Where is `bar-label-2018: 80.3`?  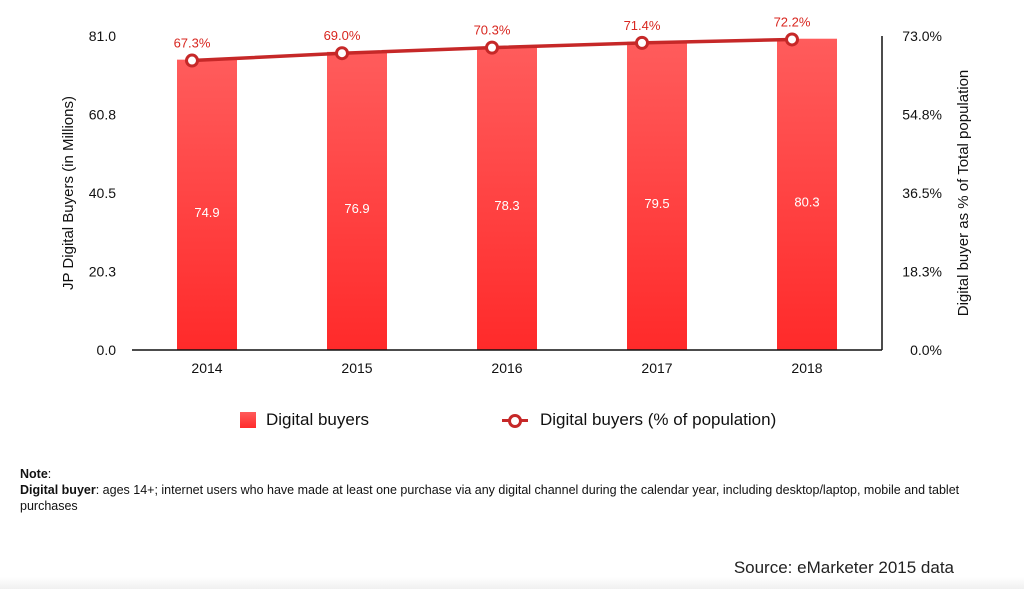 bar-label-2018: 80.3 is located at coordinates (806, 201).